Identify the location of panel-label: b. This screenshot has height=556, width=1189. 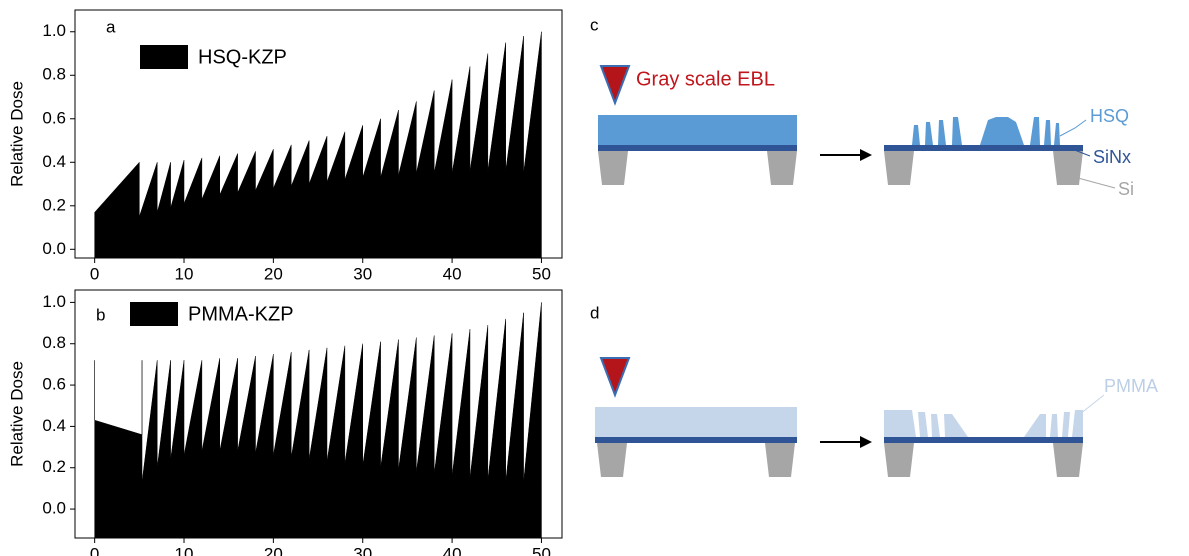
(100, 314).